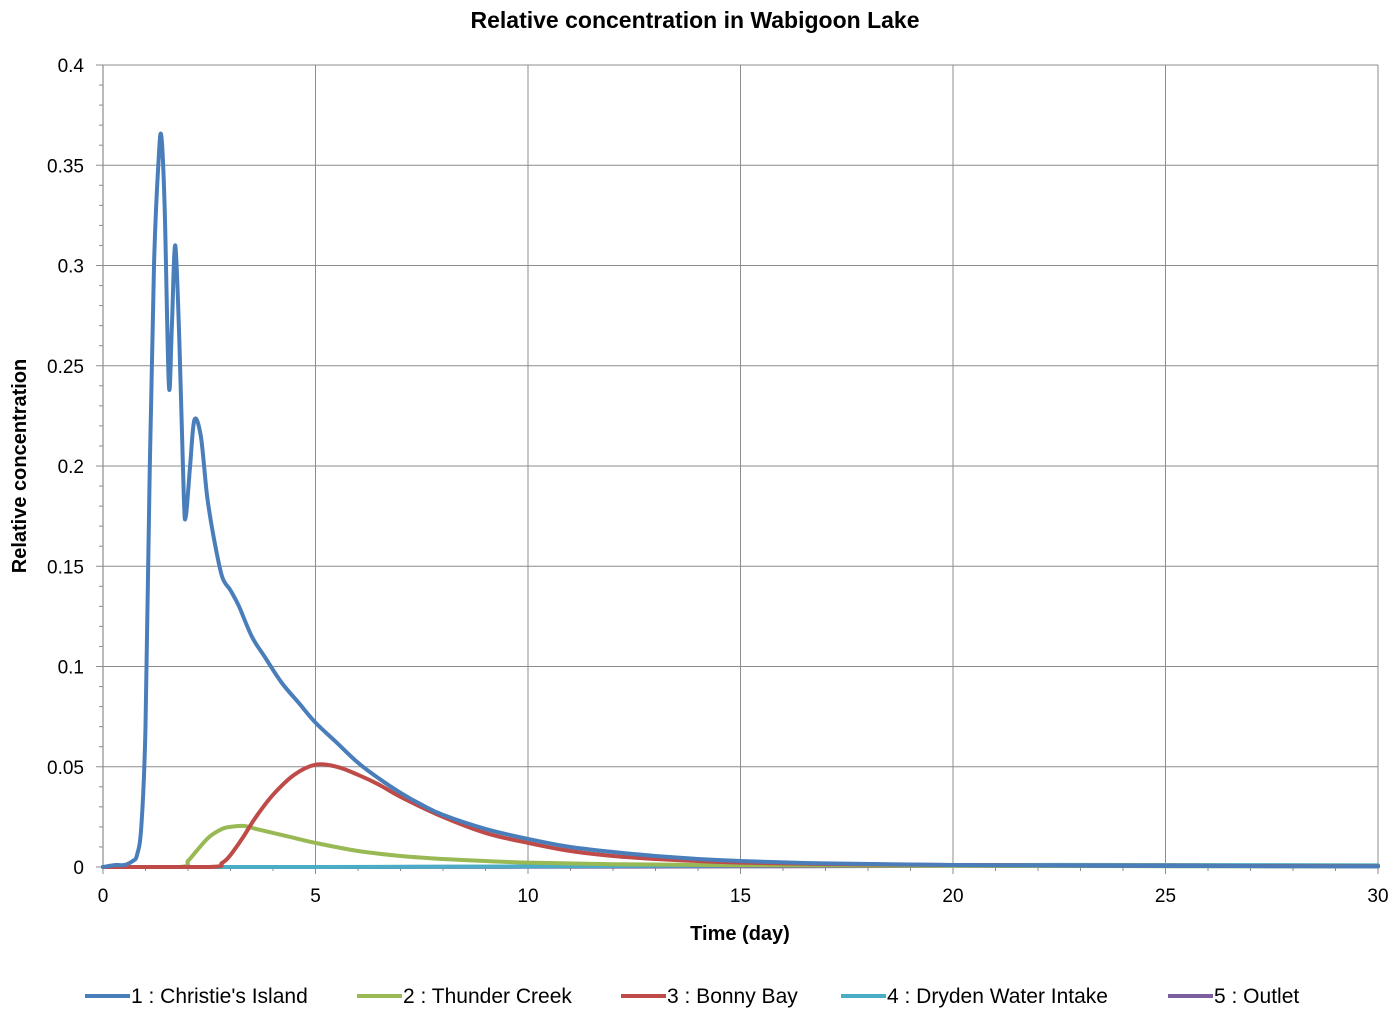  What do you see at coordinates (65, 567) in the screenshot?
I see `y-tick-label: 0.15` at bounding box center [65, 567].